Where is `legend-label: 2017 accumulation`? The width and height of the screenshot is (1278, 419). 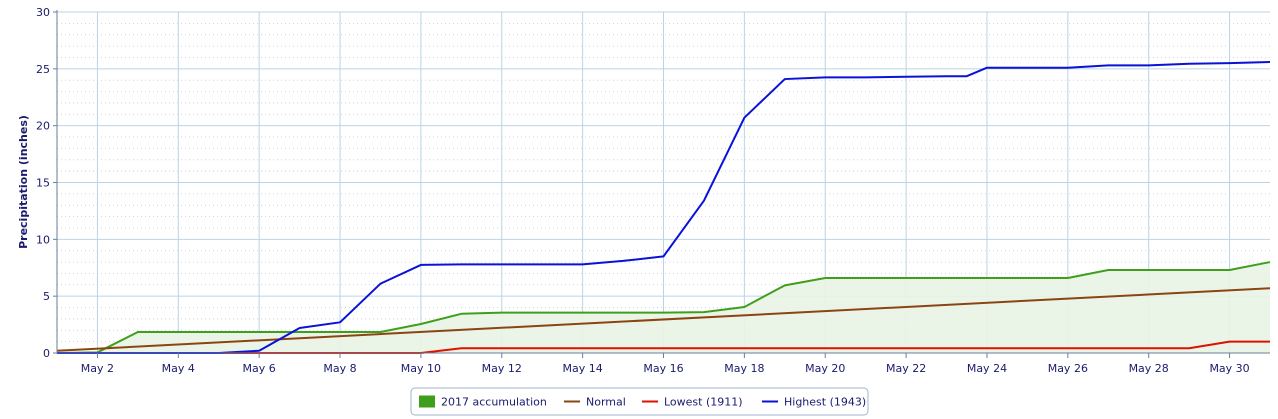
legend-label: 2017 accumulation is located at coordinates (494, 402).